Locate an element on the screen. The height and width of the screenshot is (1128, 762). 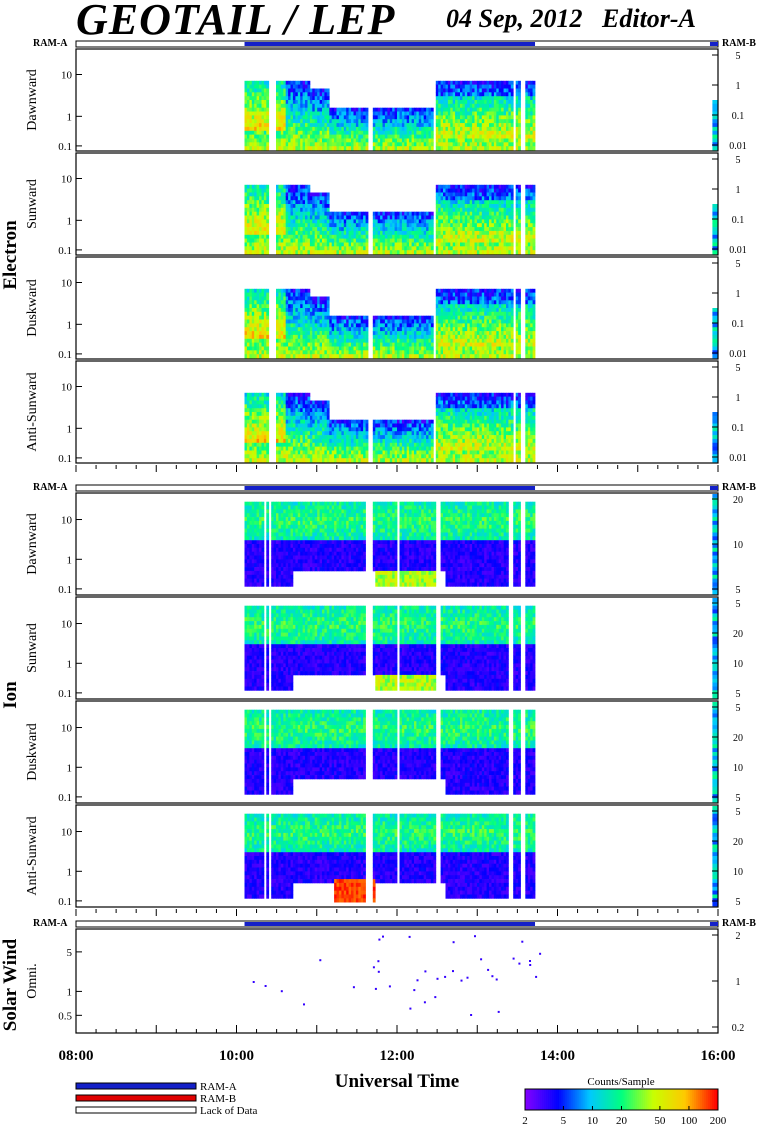
spectrogram-edge-cell is located at coordinates (715, 140).